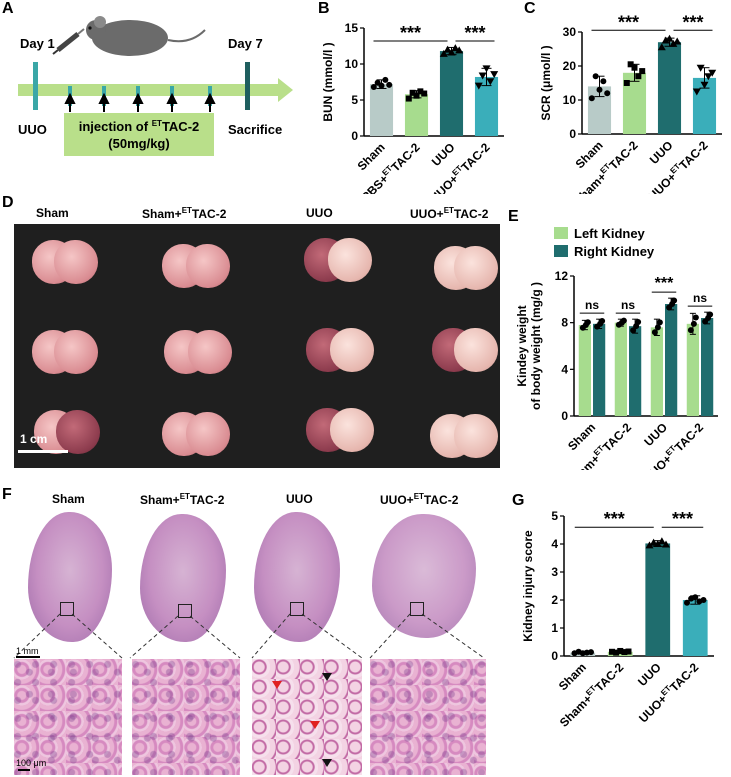 The image size is (731, 777). I want to click on plot-area: *** ***, so click(652, 74).